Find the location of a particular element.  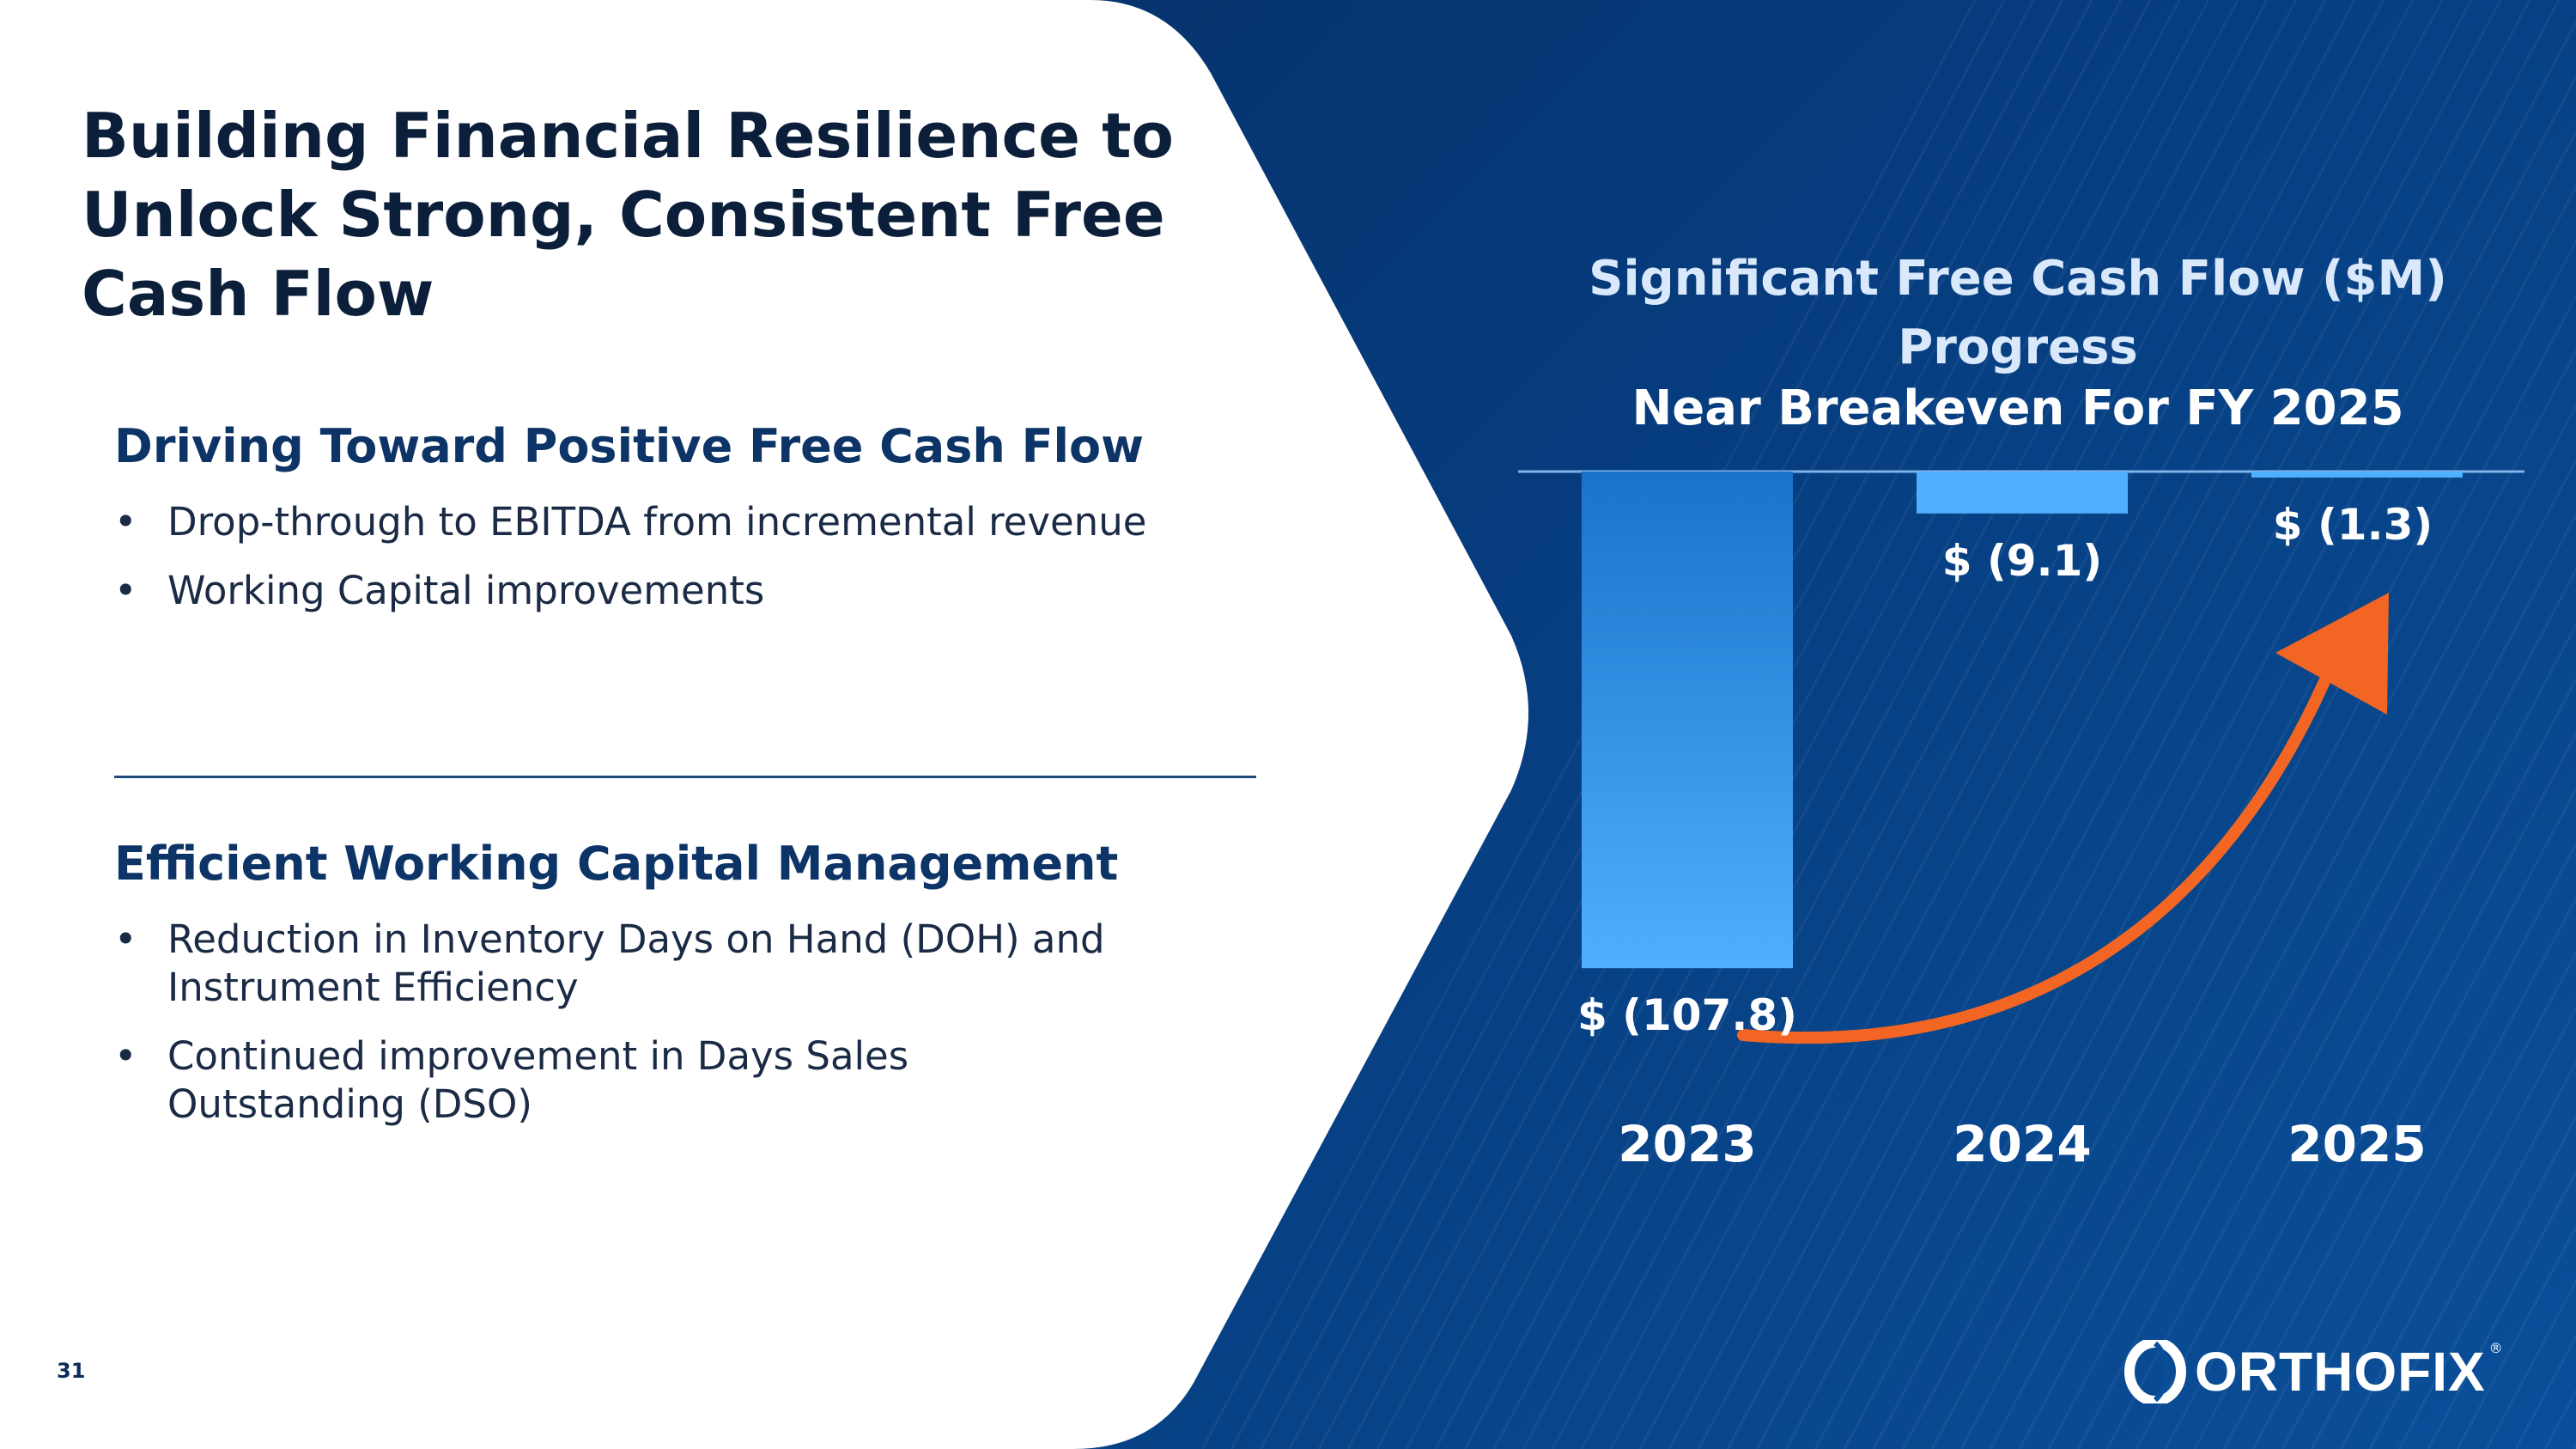

data-label-2024: $ (9.1) is located at coordinates (2022, 560).